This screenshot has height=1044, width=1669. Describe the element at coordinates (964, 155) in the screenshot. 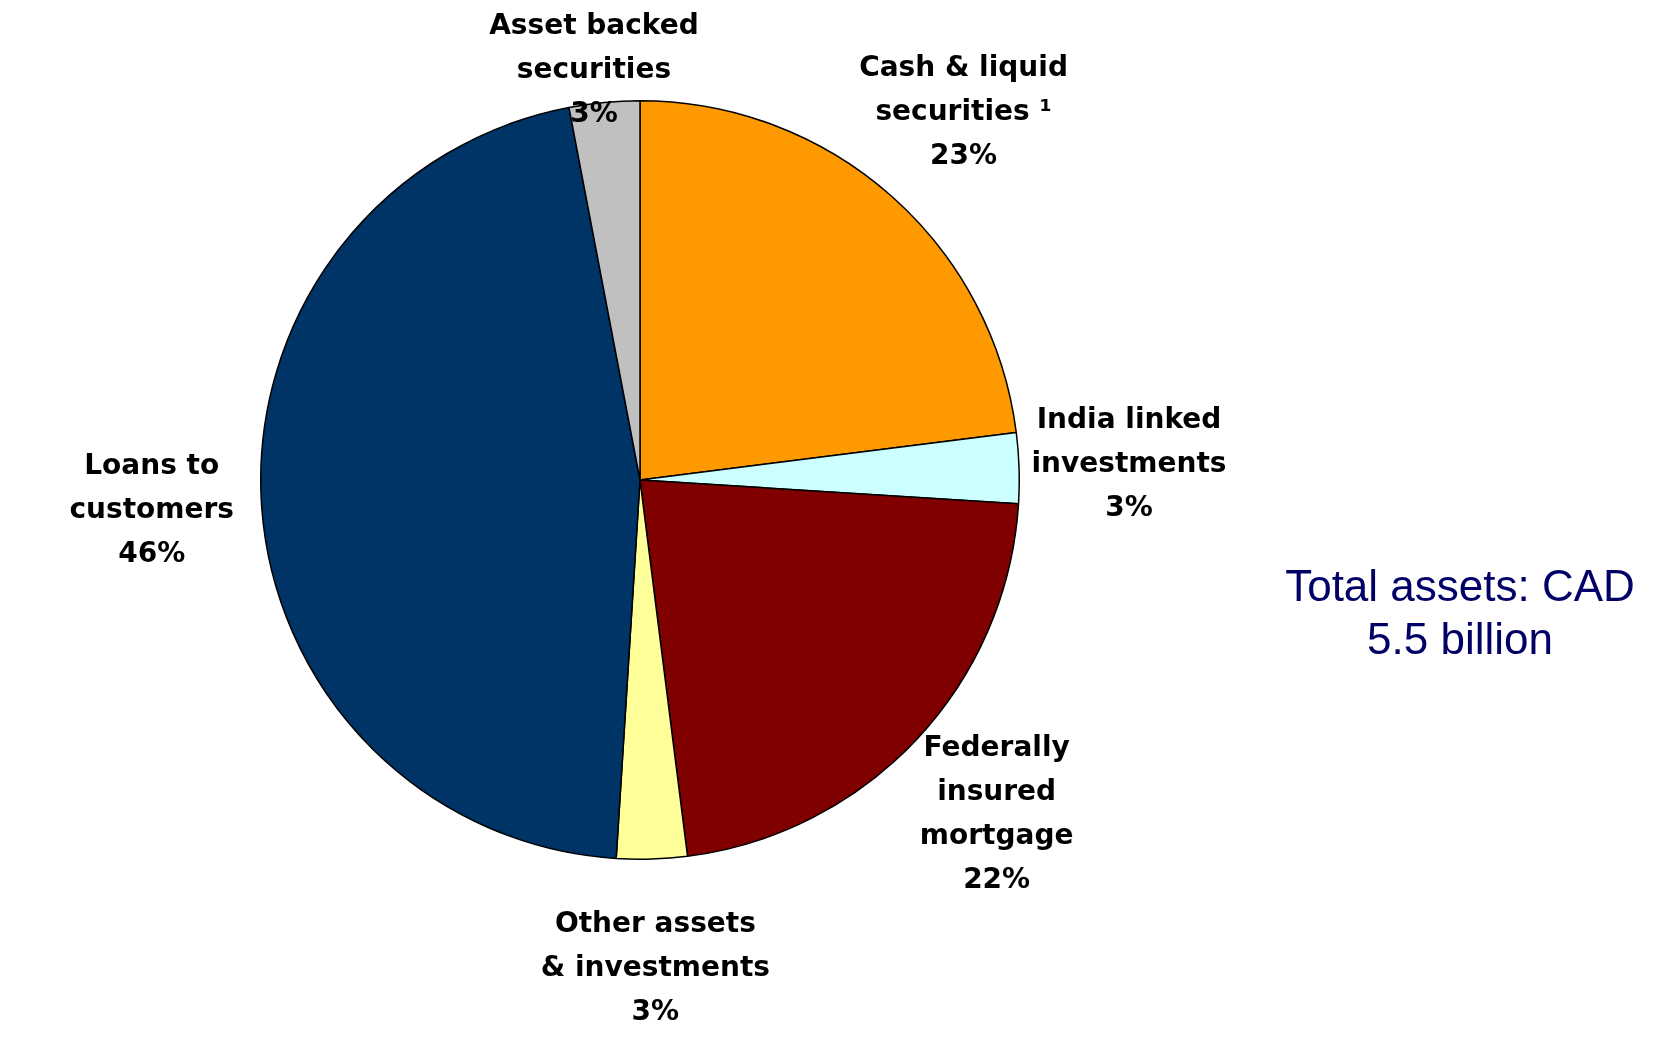

I see `data-label: 23%` at that location.